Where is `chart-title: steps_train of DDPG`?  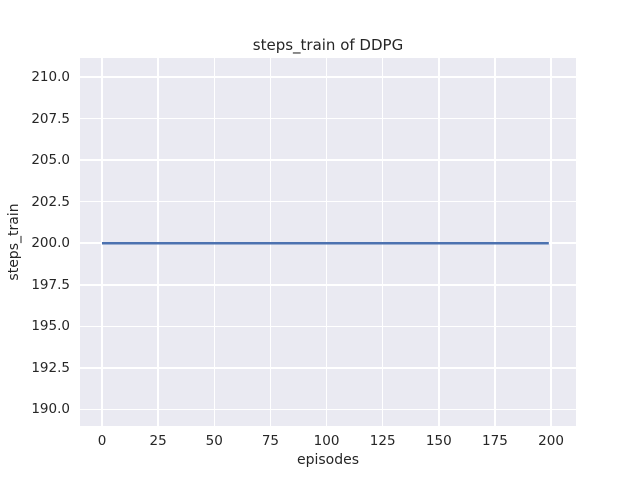 chart-title: steps_train of DDPG is located at coordinates (328, 45).